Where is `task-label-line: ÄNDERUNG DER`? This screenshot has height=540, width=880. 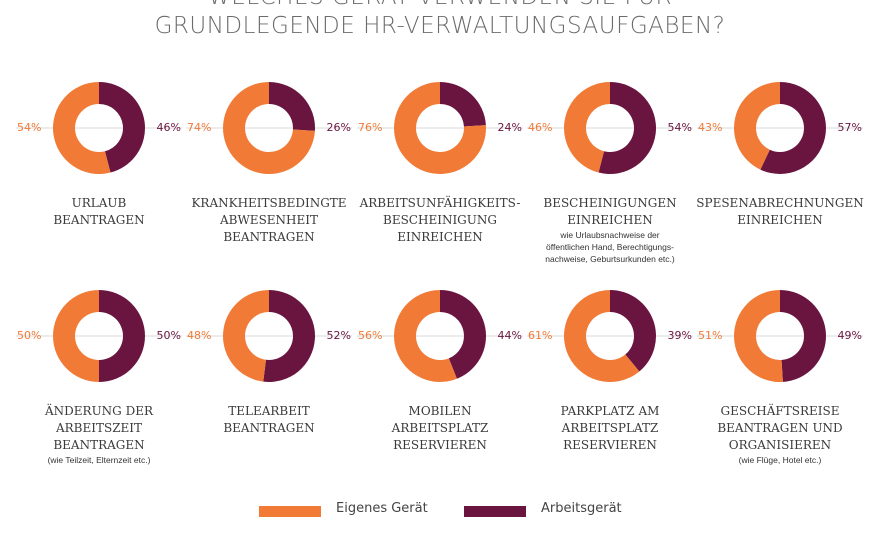
task-label-line: ÄNDERUNG DER is located at coordinates (98, 411).